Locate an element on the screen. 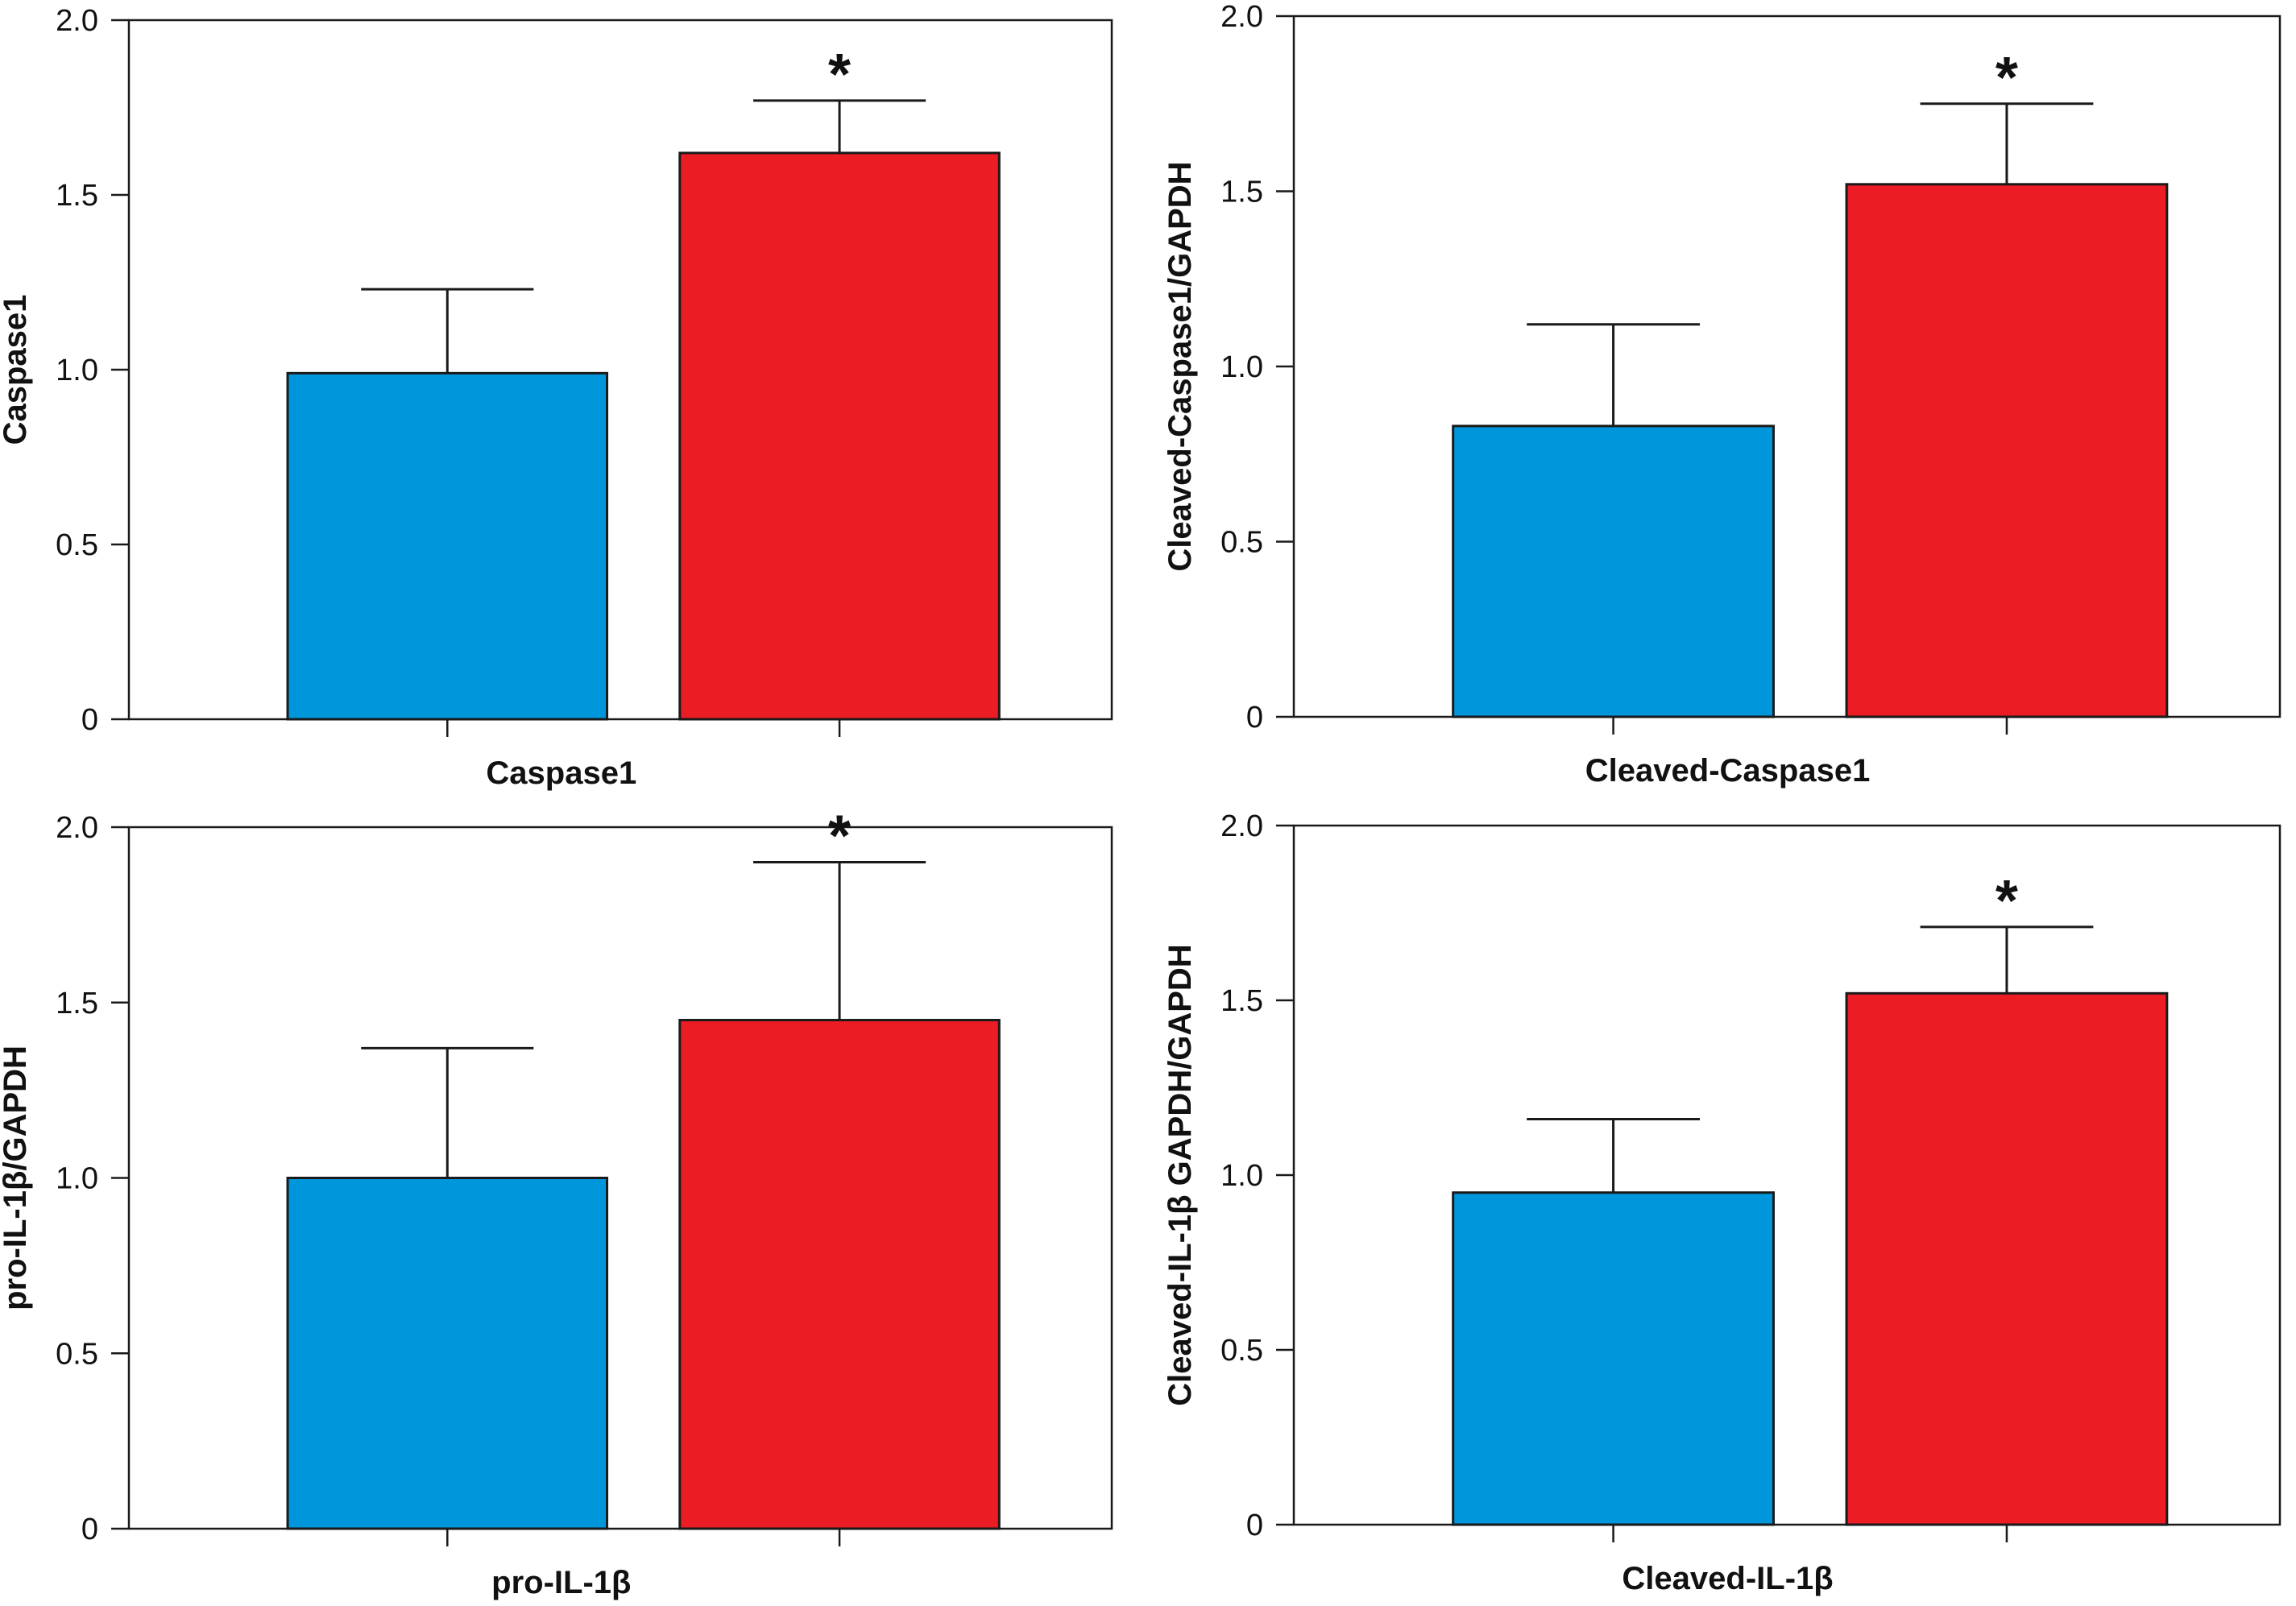 The width and height of the screenshot is (2296, 1606). x-axis-title: Cleaved-Caspase1 is located at coordinates (1728, 771).